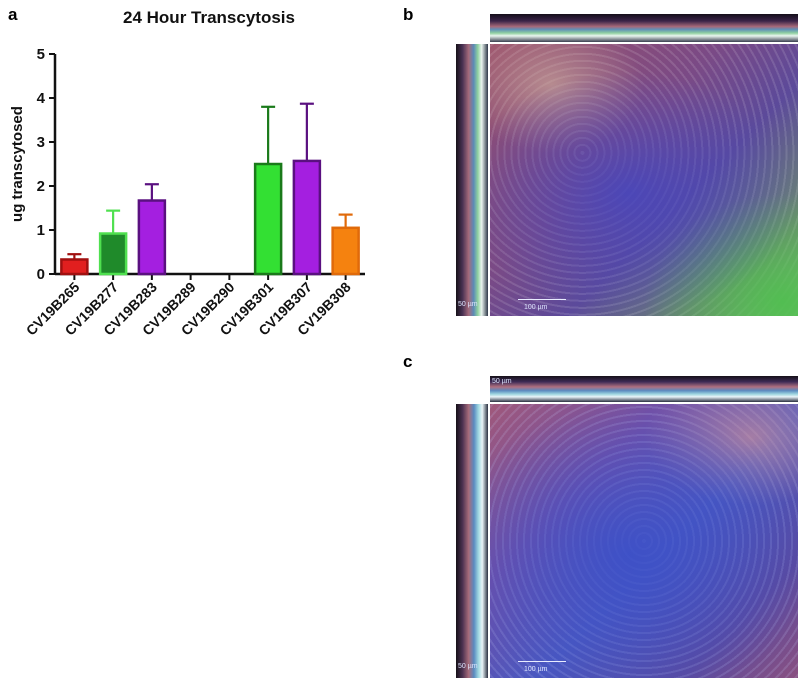  What do you see at coordinates (408, 14) in the screenshot?
I see `panel-label-b: b` at bounding box center [408, 14].